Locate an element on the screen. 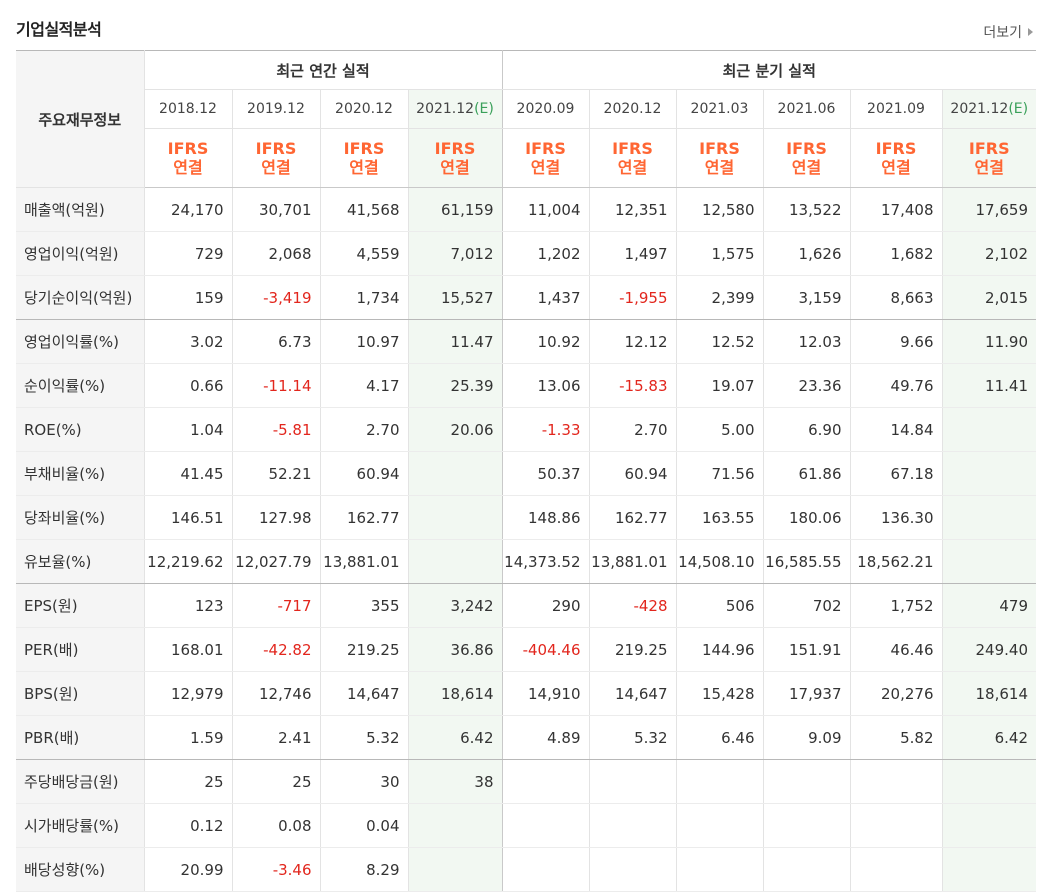  value-cell: 67.18 is located at coordinates (895, 473).